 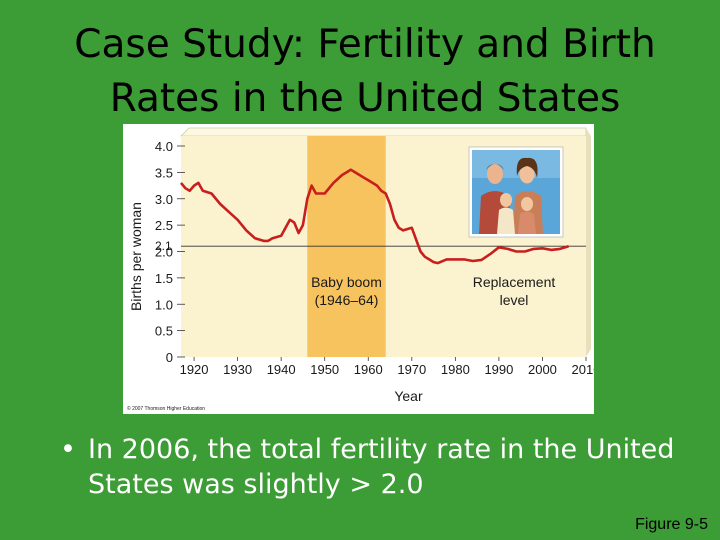 I want to click on y-tick-label: 1.5, so click(x=164, y=278).